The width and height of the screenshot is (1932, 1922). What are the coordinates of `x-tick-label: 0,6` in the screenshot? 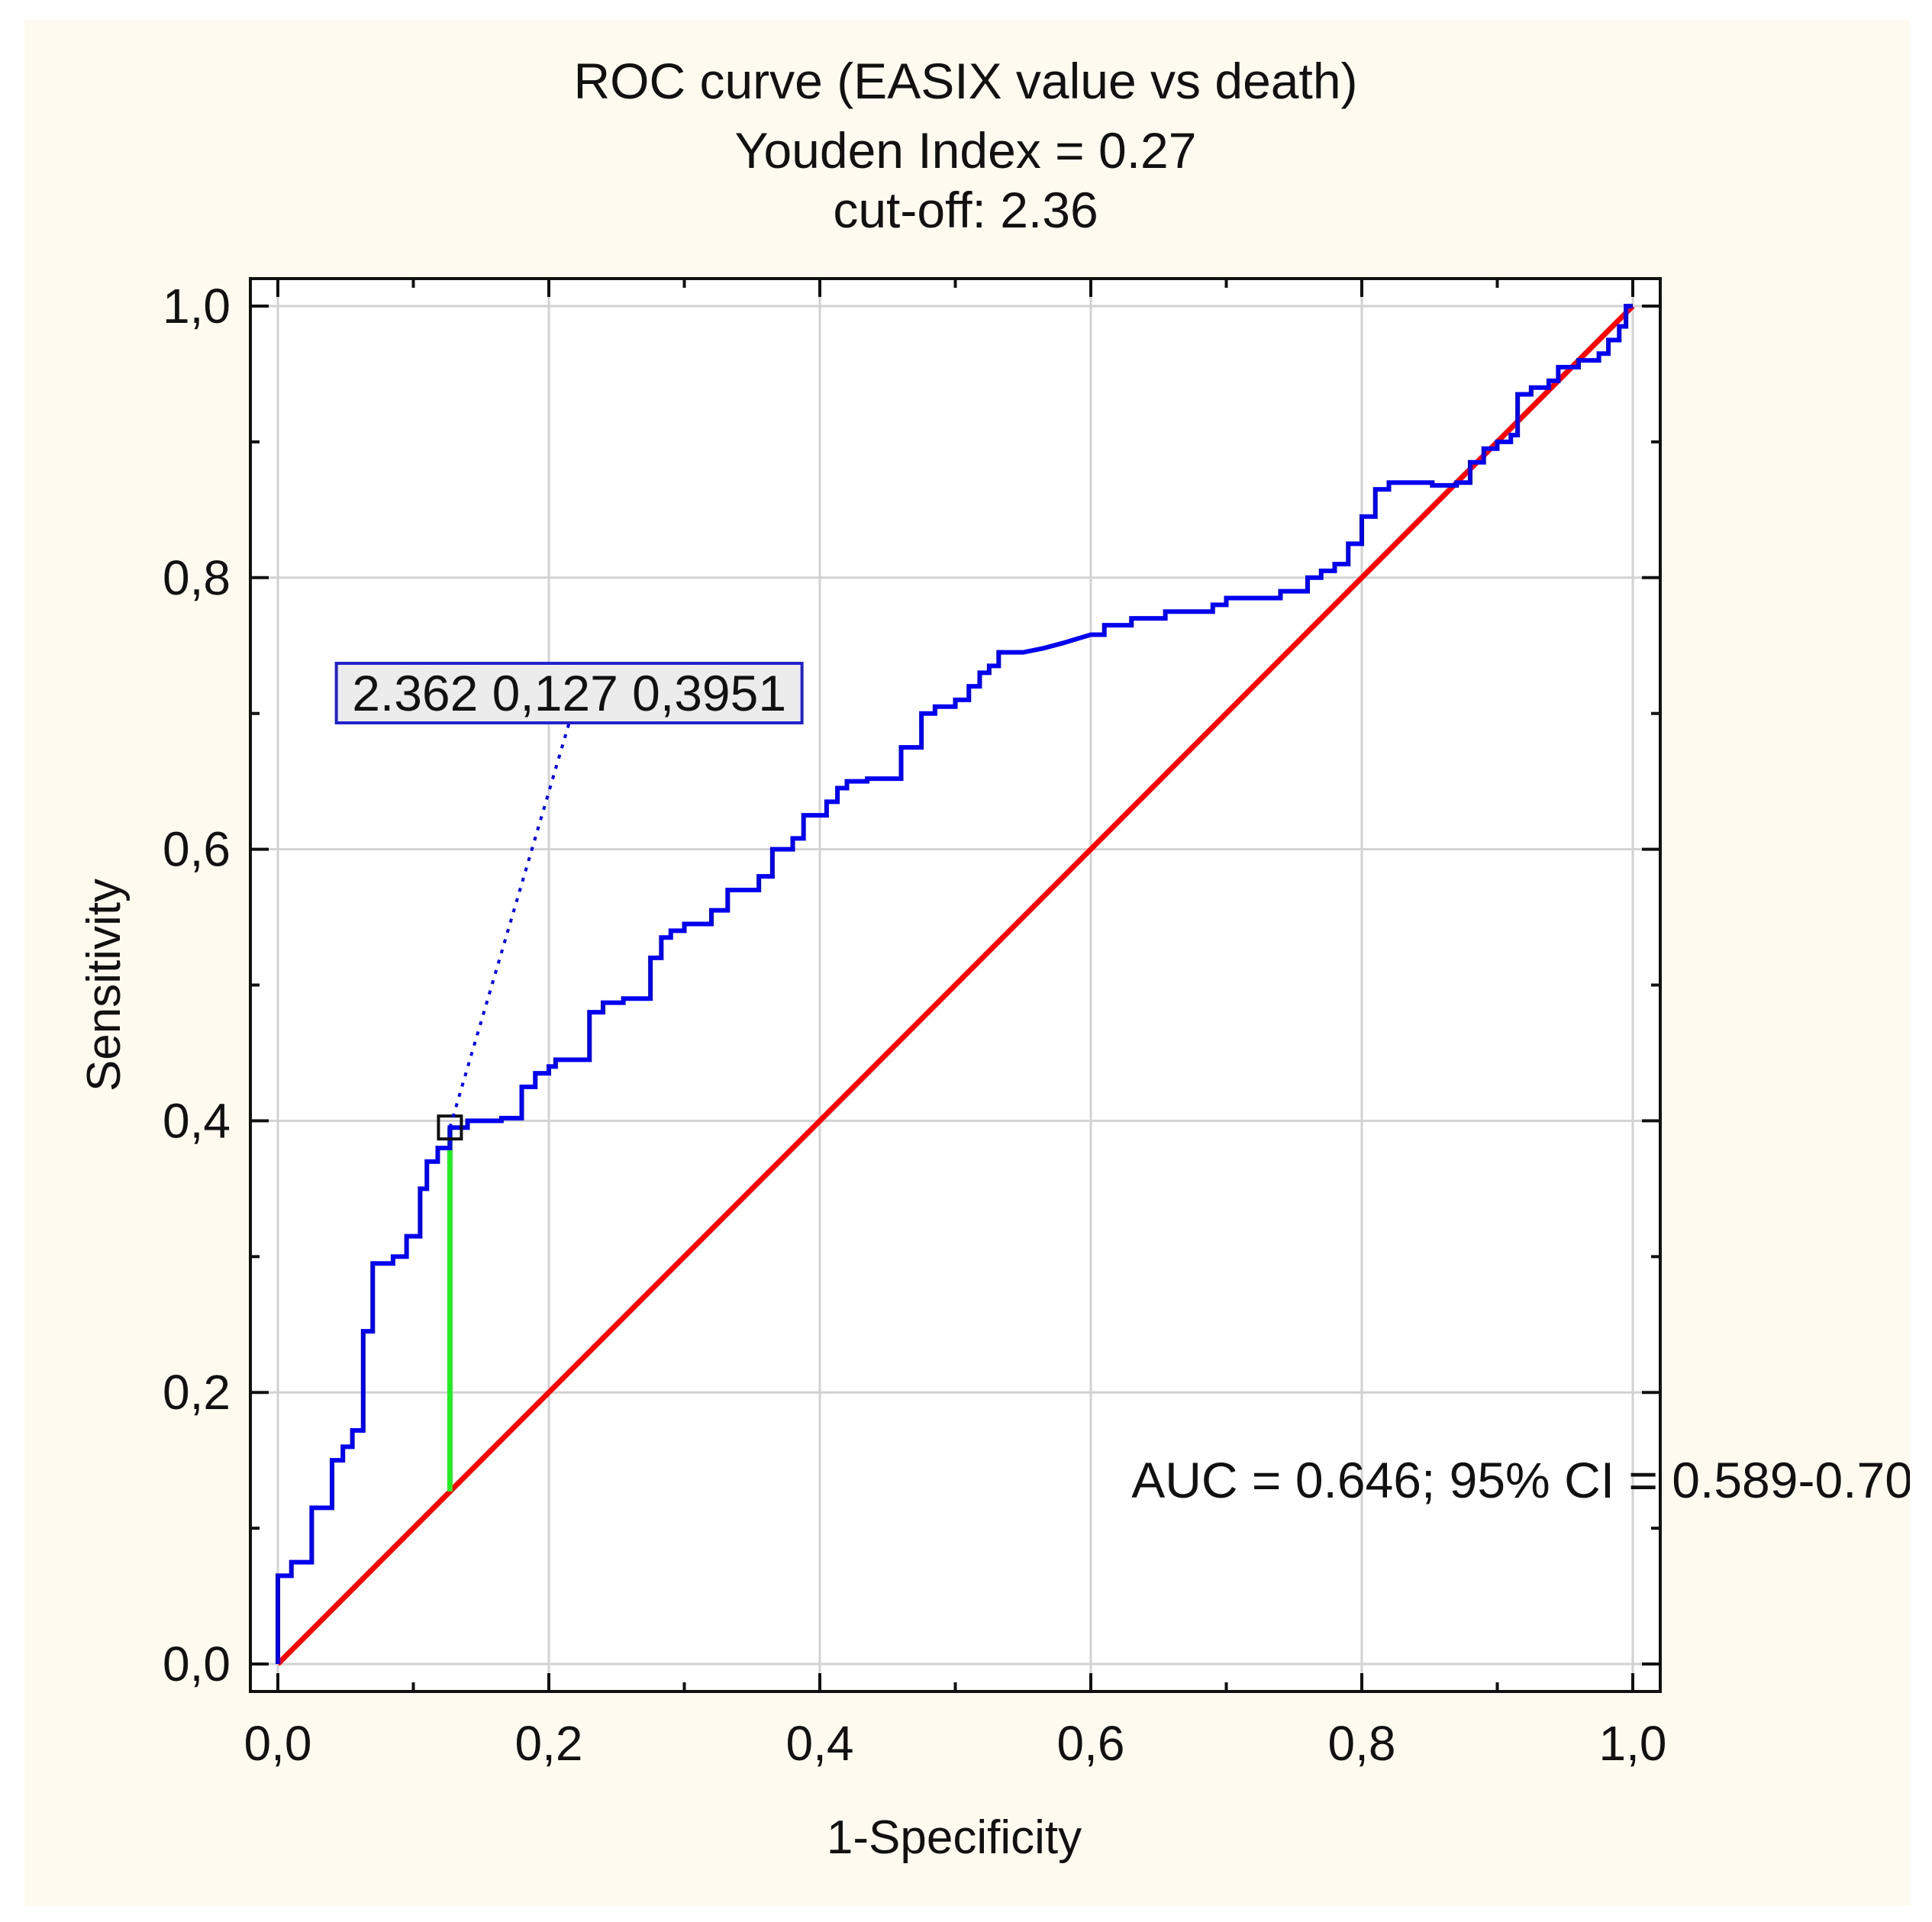 It's located at (1091, 1744).